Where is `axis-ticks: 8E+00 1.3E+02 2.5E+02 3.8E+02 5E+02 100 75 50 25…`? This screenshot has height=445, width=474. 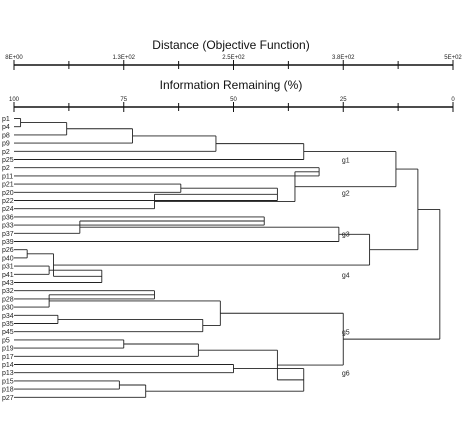 axis-ticks: 8E+00 1.3E+02 2.5E+02 3.8E+02 5E+02 100 75 50 25… is located at coordinates (233, 83).